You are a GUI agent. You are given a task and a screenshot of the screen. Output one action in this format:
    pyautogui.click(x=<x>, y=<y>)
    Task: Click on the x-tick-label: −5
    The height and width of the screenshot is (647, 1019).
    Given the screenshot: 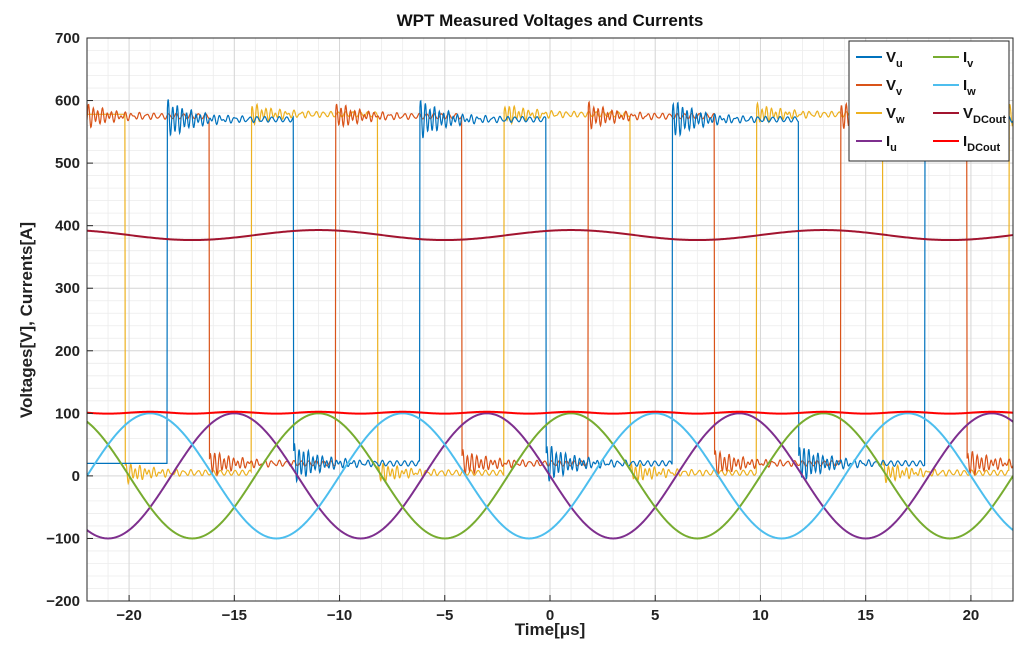 What is the action you would take?
    pyautogui.click(x=444, y=615)
    